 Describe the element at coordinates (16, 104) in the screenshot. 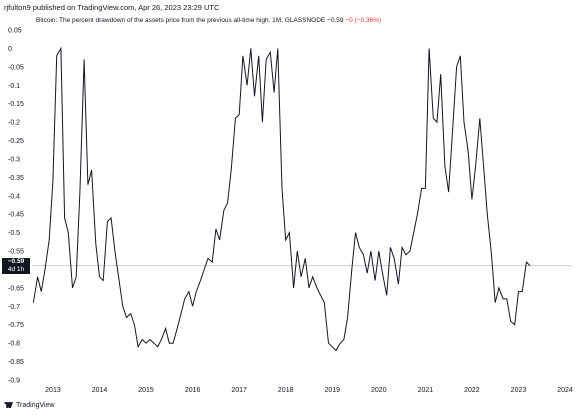

I see `y-tick-label: -0.15` at that location.